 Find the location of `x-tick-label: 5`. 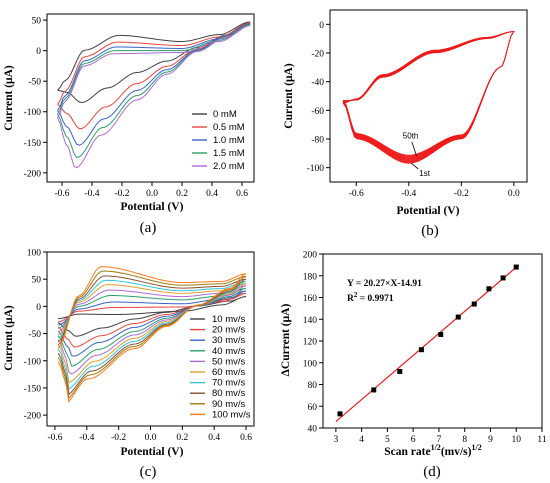

x-tick-label: 5 is located at coordinates (387, 440).